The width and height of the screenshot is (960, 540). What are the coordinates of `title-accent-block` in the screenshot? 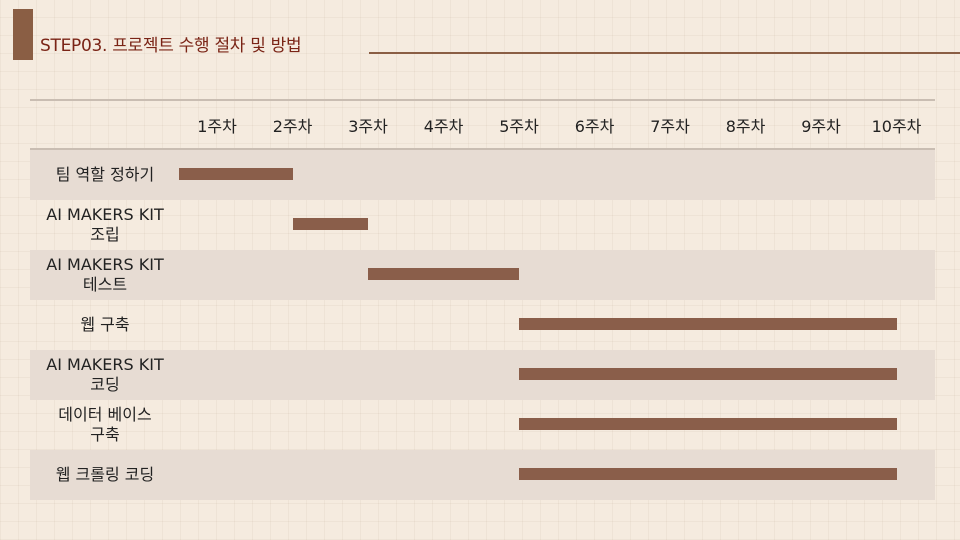 It's located at (23, 34).